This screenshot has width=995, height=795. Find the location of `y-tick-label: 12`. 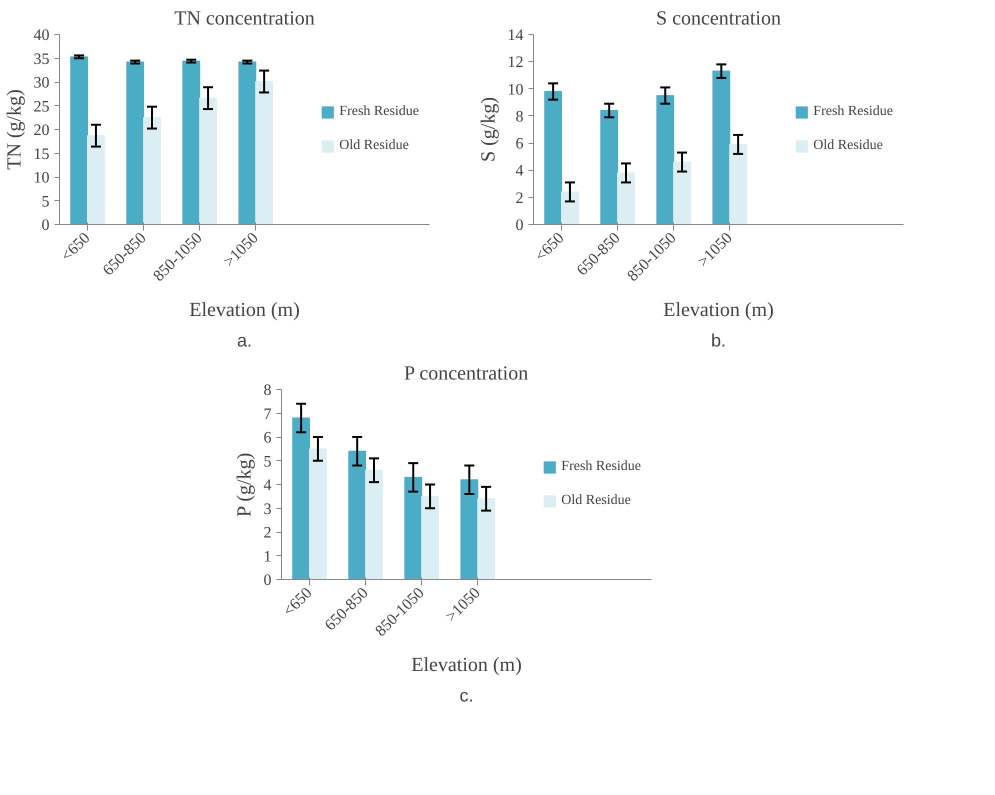

y-tick-label: 12 is located at coordinates (516, 63).